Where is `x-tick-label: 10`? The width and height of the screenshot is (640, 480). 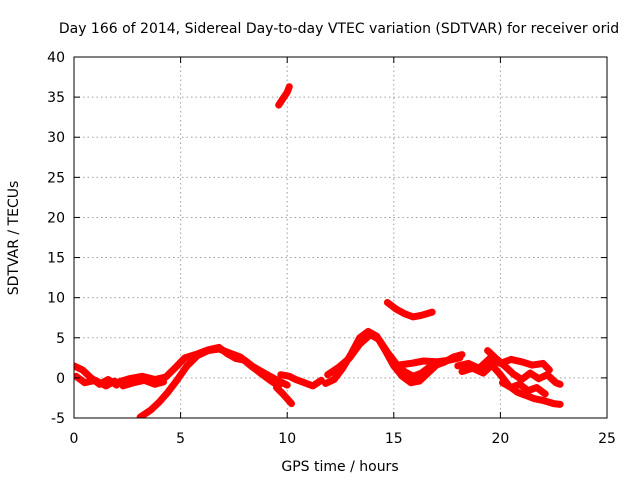
x-tick-label: 10 is located at coordinates (287, 439).